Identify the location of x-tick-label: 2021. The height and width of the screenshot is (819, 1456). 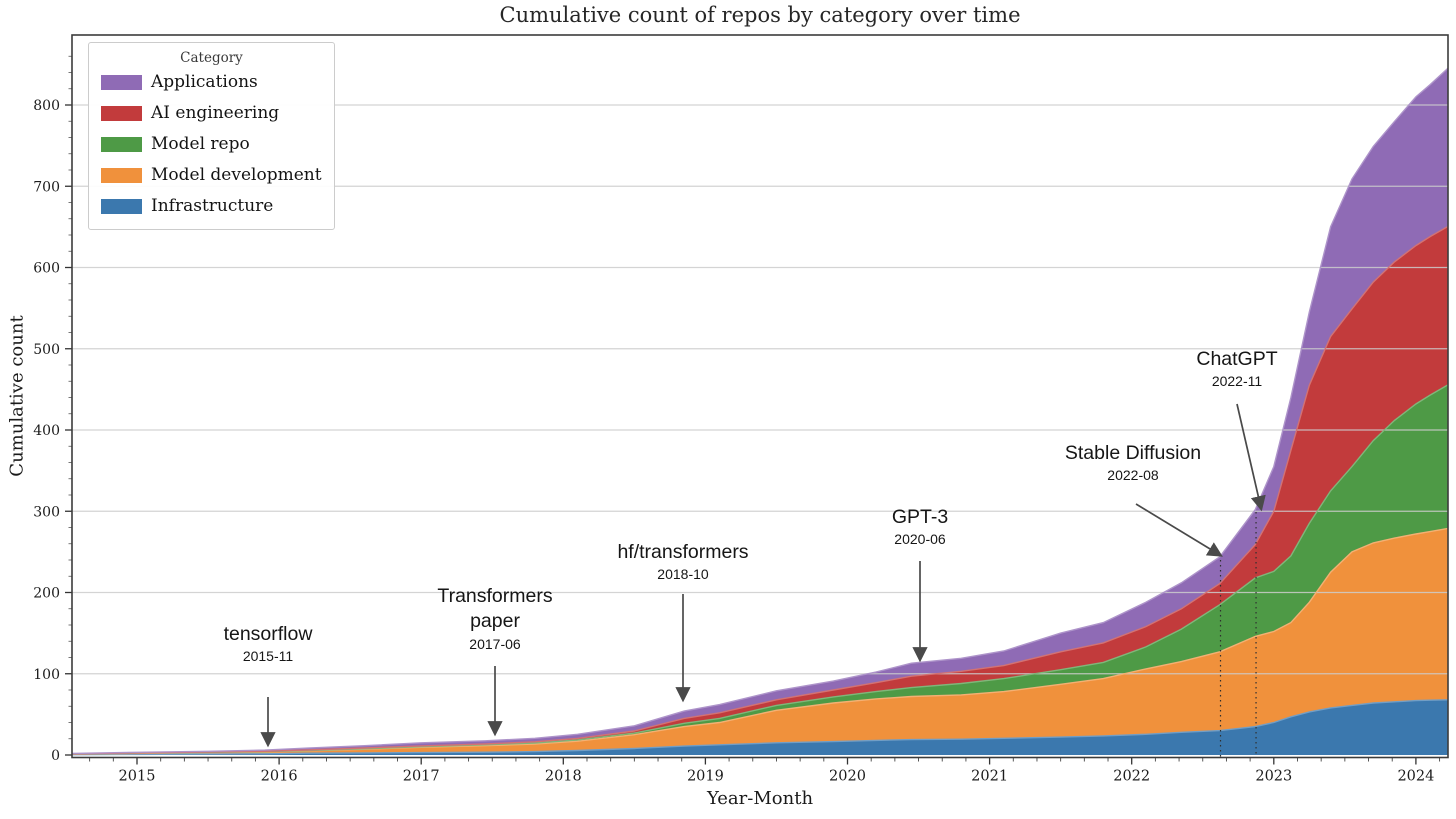
(989, 777).